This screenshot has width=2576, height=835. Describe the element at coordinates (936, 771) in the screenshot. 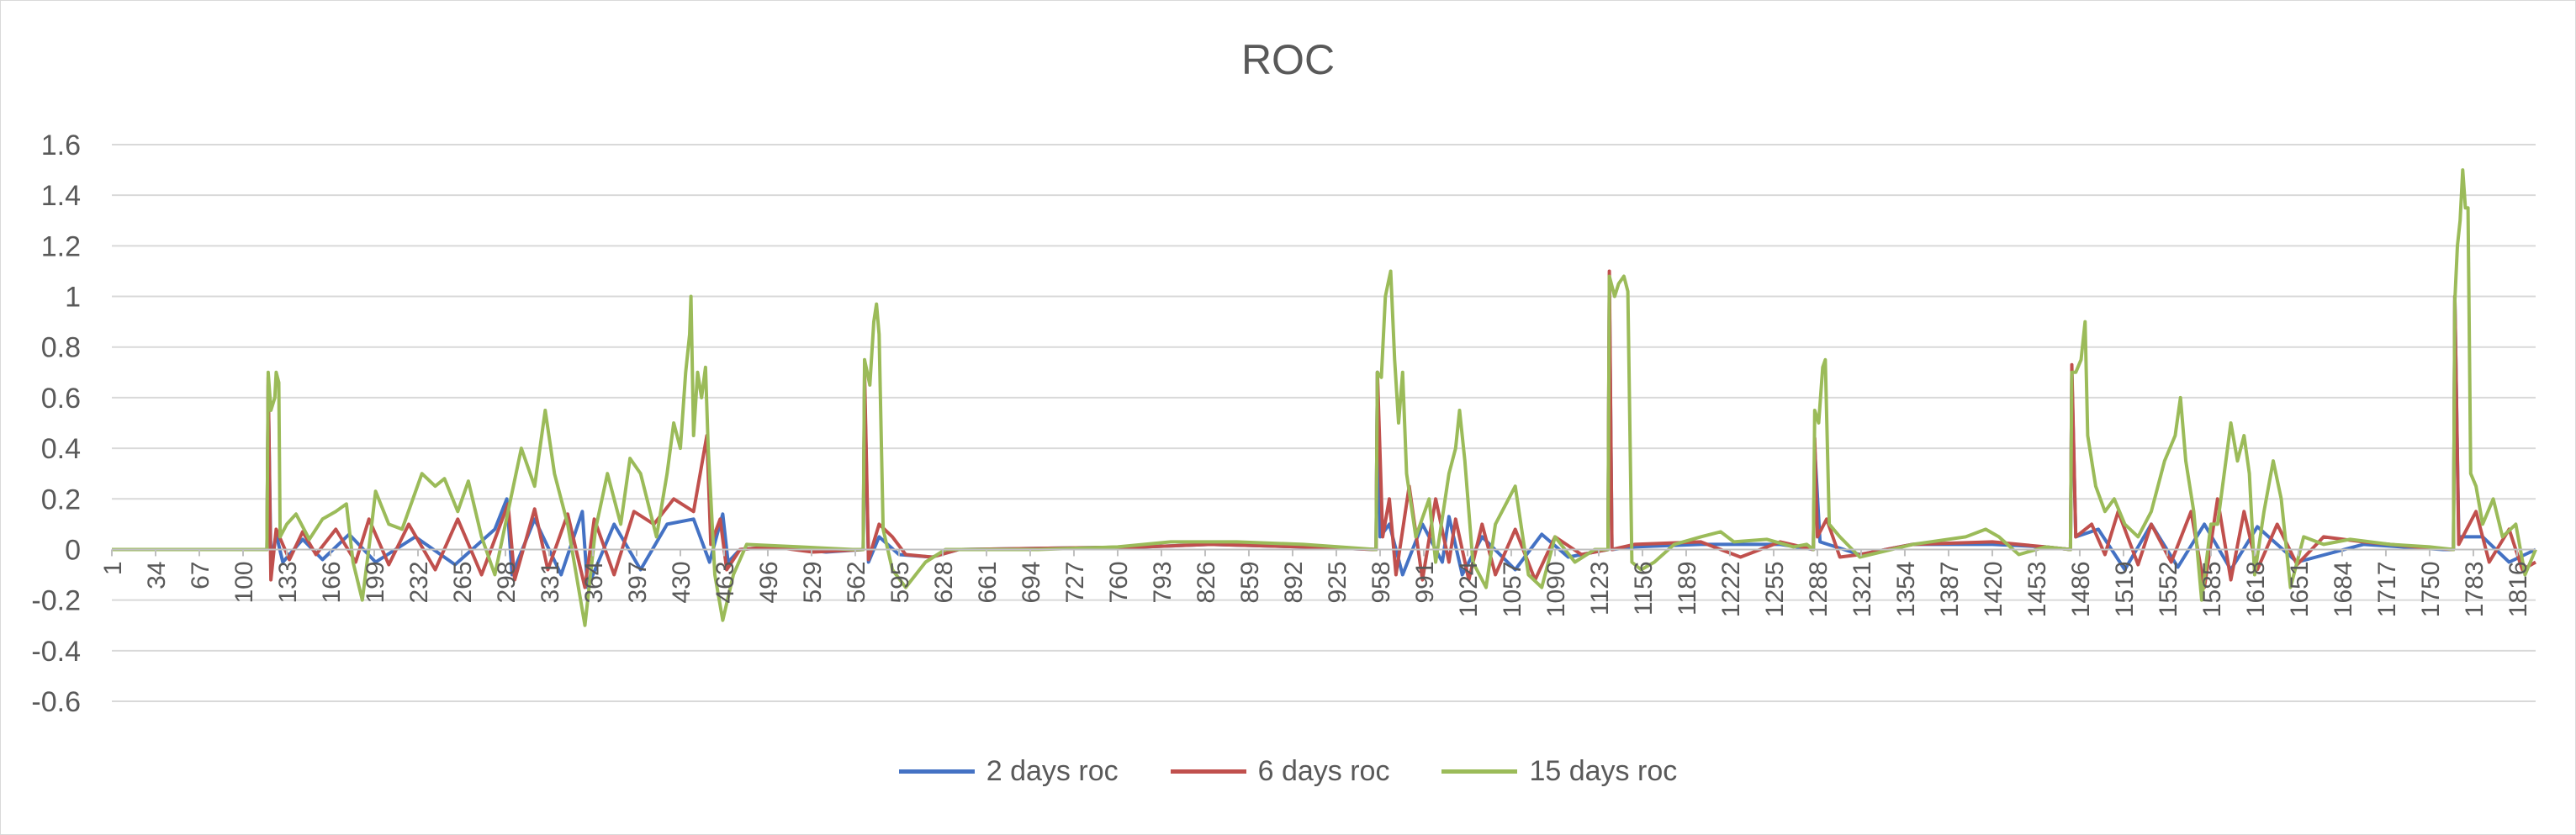

I see `legend-swatch-2-days` at that location.